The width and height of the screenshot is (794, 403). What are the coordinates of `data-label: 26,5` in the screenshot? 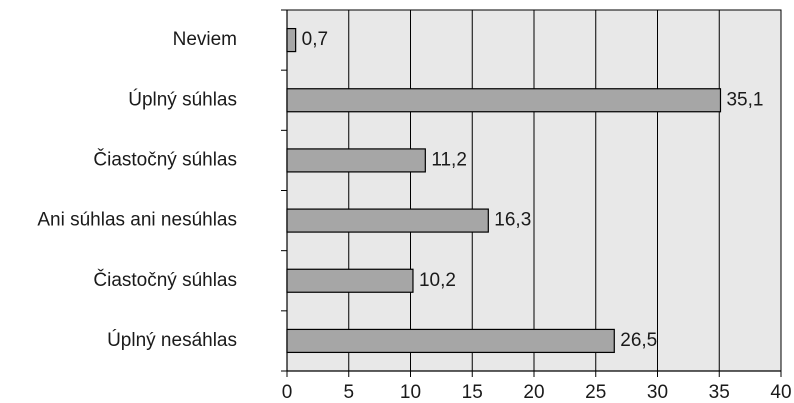 It's located at (638, 340).